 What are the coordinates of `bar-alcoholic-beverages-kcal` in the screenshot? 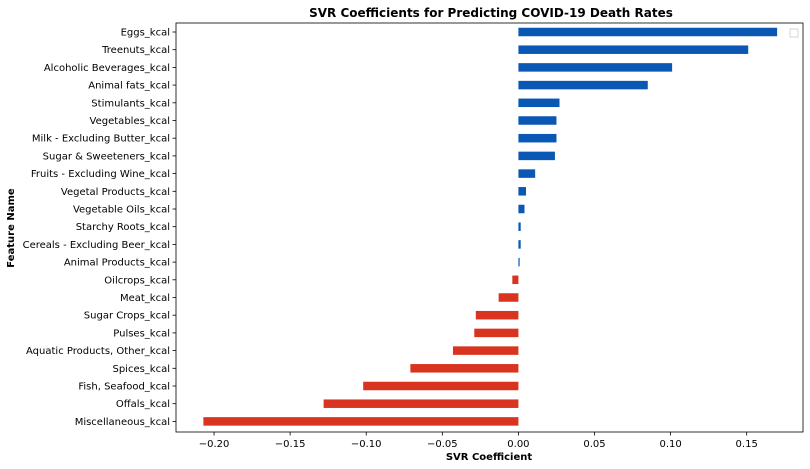 It's located at (595, 67).